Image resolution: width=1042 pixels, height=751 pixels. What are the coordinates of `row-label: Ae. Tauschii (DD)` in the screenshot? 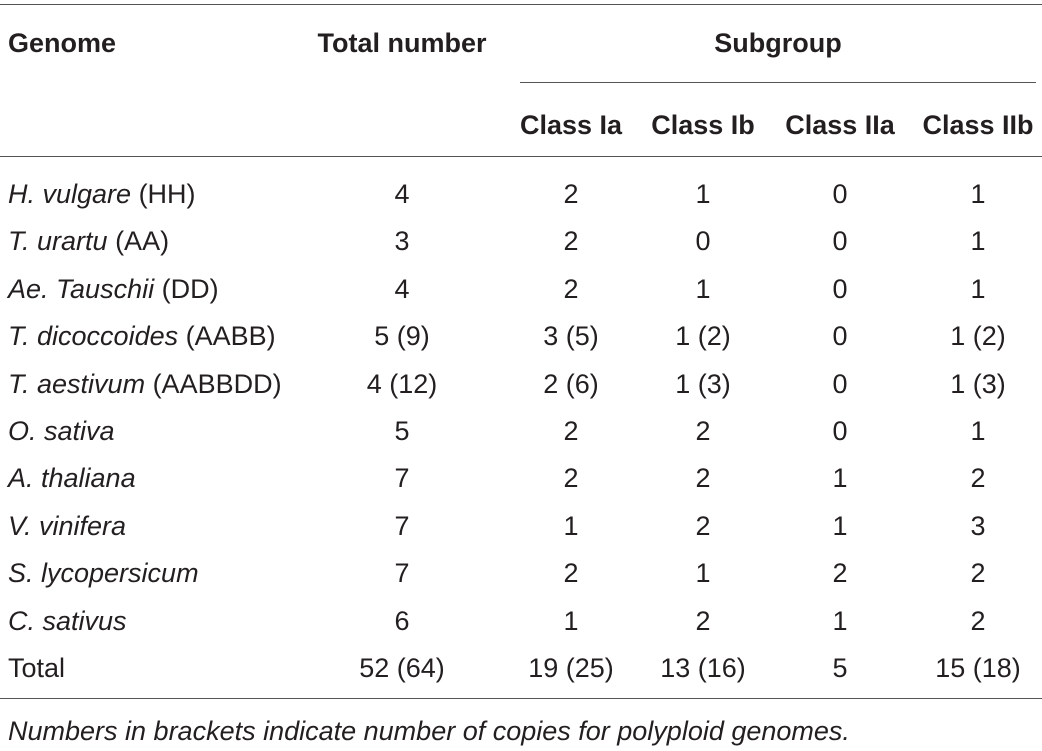 It's located at (113, 289).